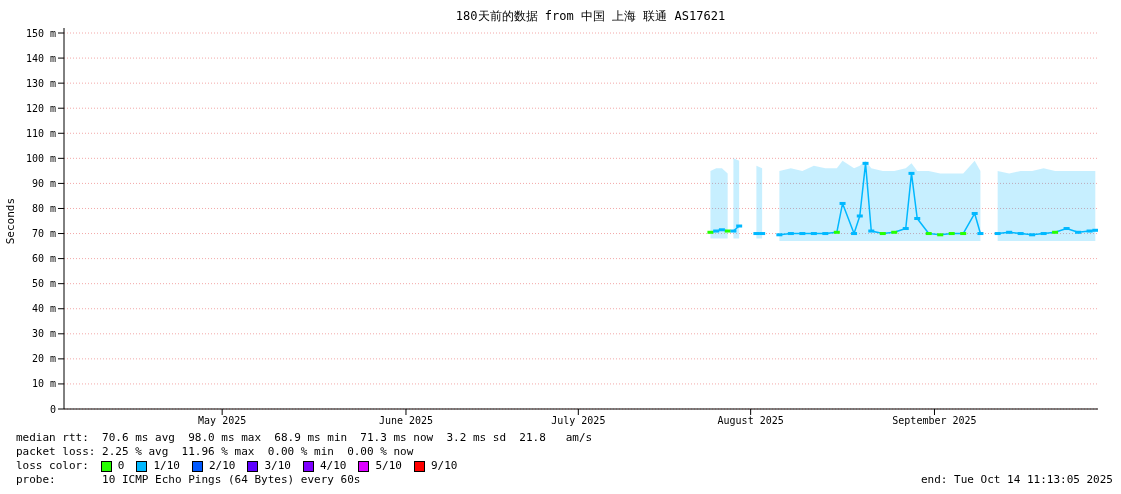  I want to click on legend-label: 0, so click(121, 466).